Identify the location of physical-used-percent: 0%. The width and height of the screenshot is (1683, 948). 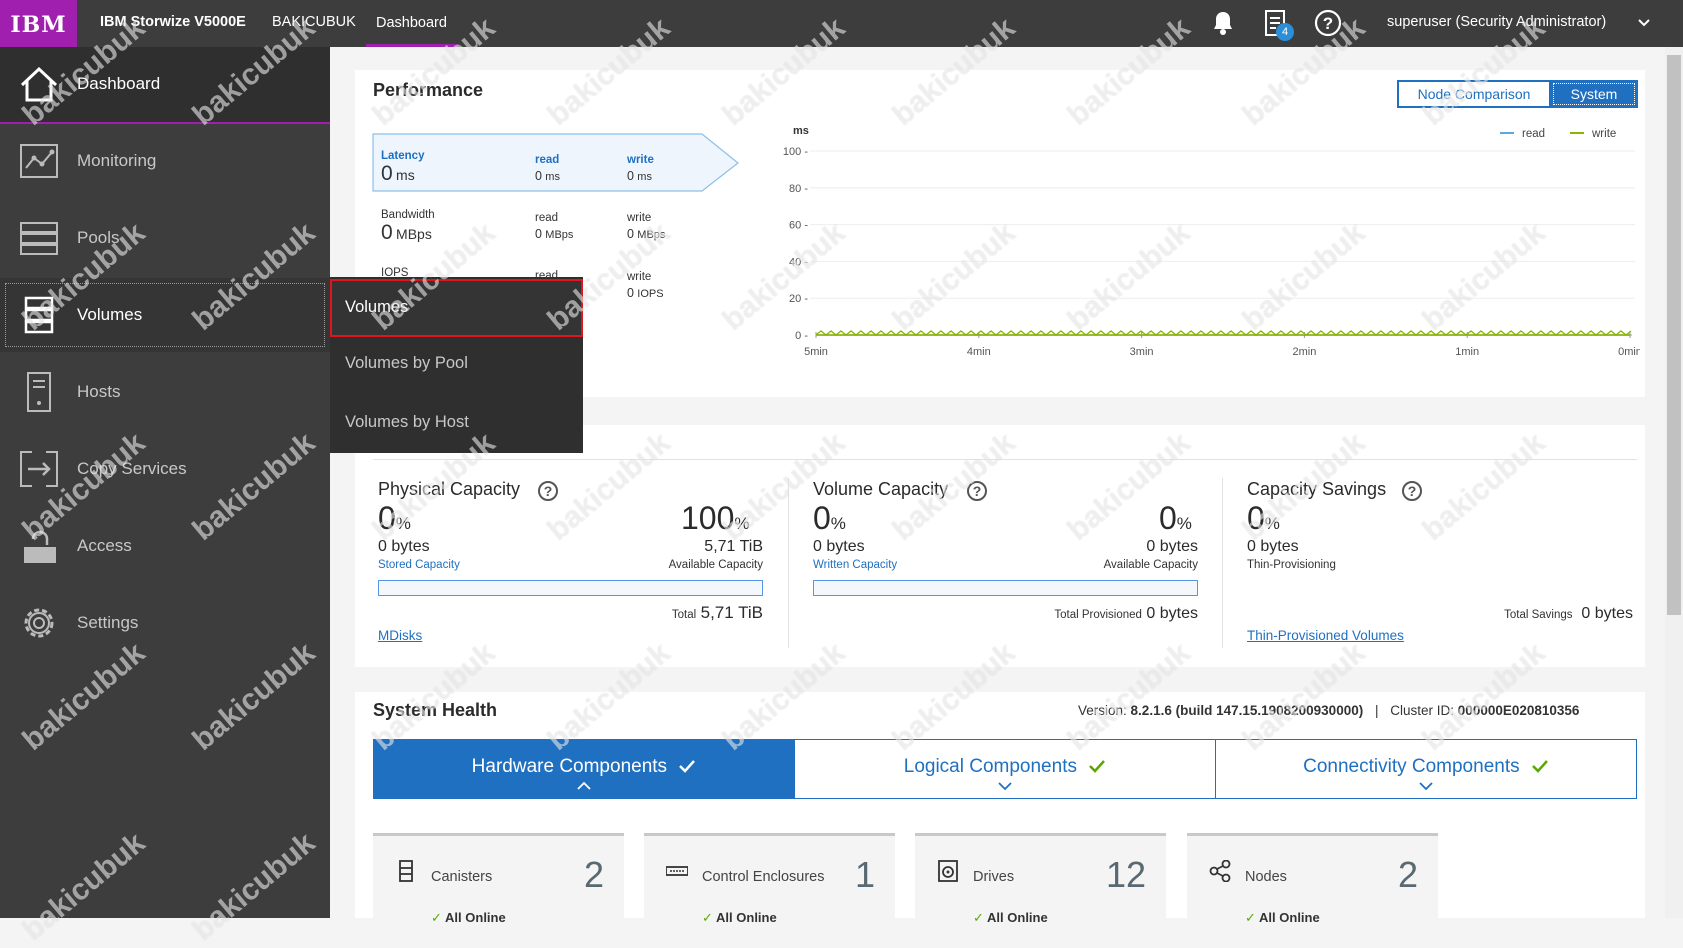
(394, 518).